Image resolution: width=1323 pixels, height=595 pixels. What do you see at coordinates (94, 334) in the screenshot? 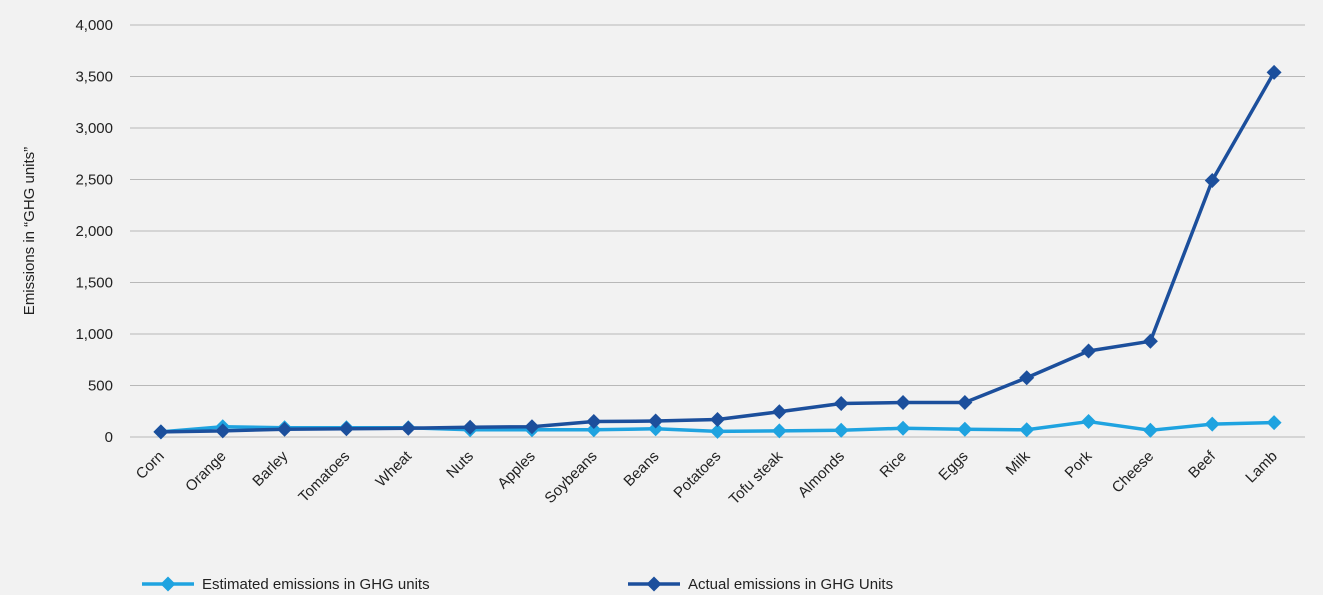
I see `y-tick-label: 1,000` at bounding box center [94, 334].